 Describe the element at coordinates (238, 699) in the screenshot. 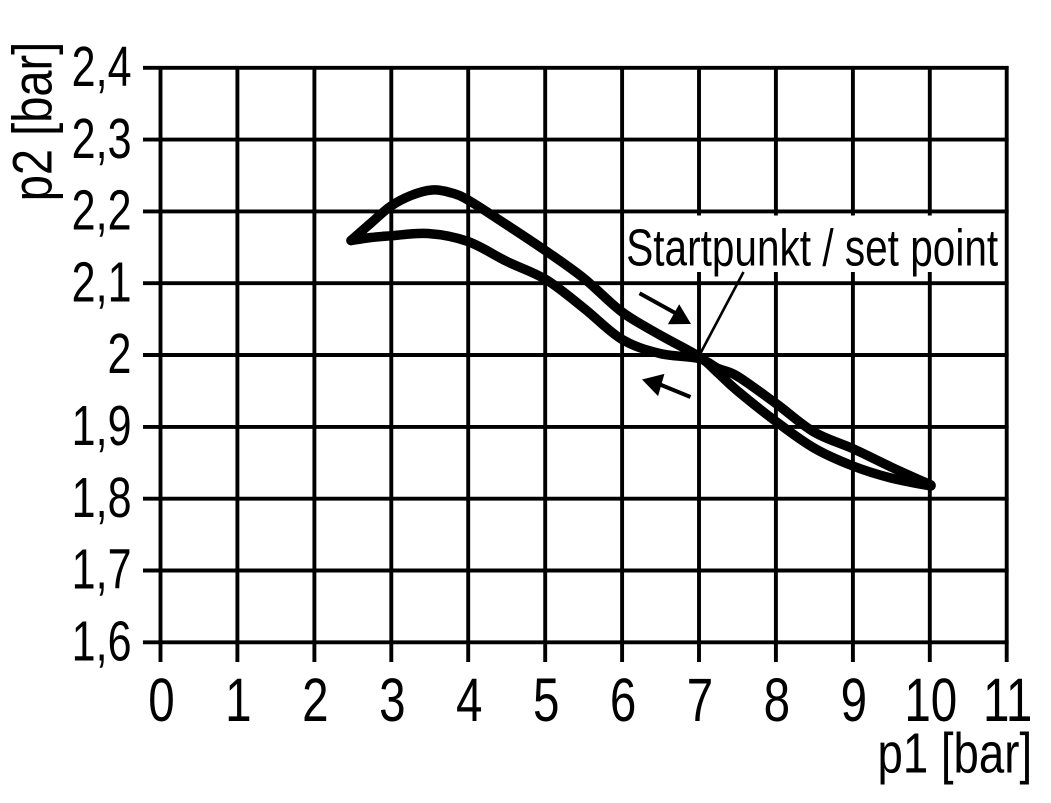

I see `svg-text: 1` at that location.